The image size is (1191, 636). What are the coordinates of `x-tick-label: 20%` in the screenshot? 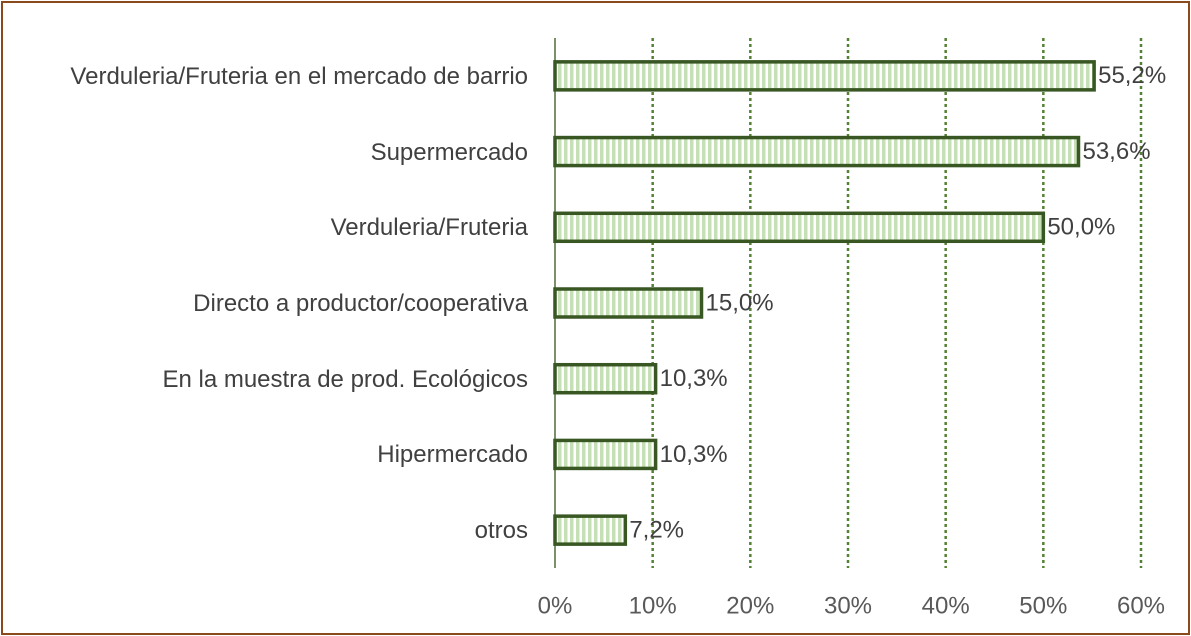 It's located at (750, 605).